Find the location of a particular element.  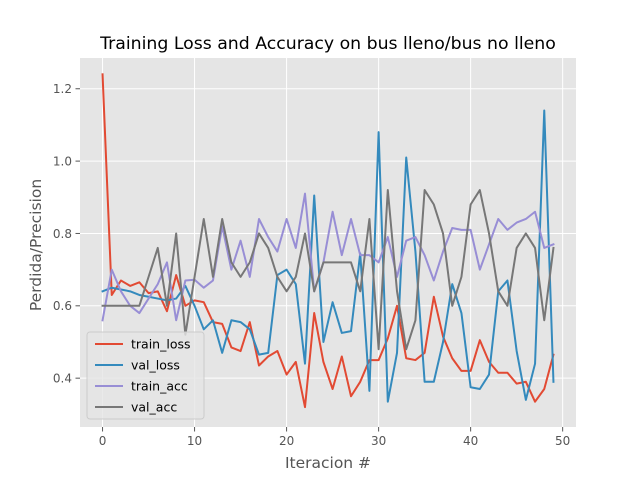

legend: train_loss val_loss train_acc val_acc is located at coordinates (145, 375).